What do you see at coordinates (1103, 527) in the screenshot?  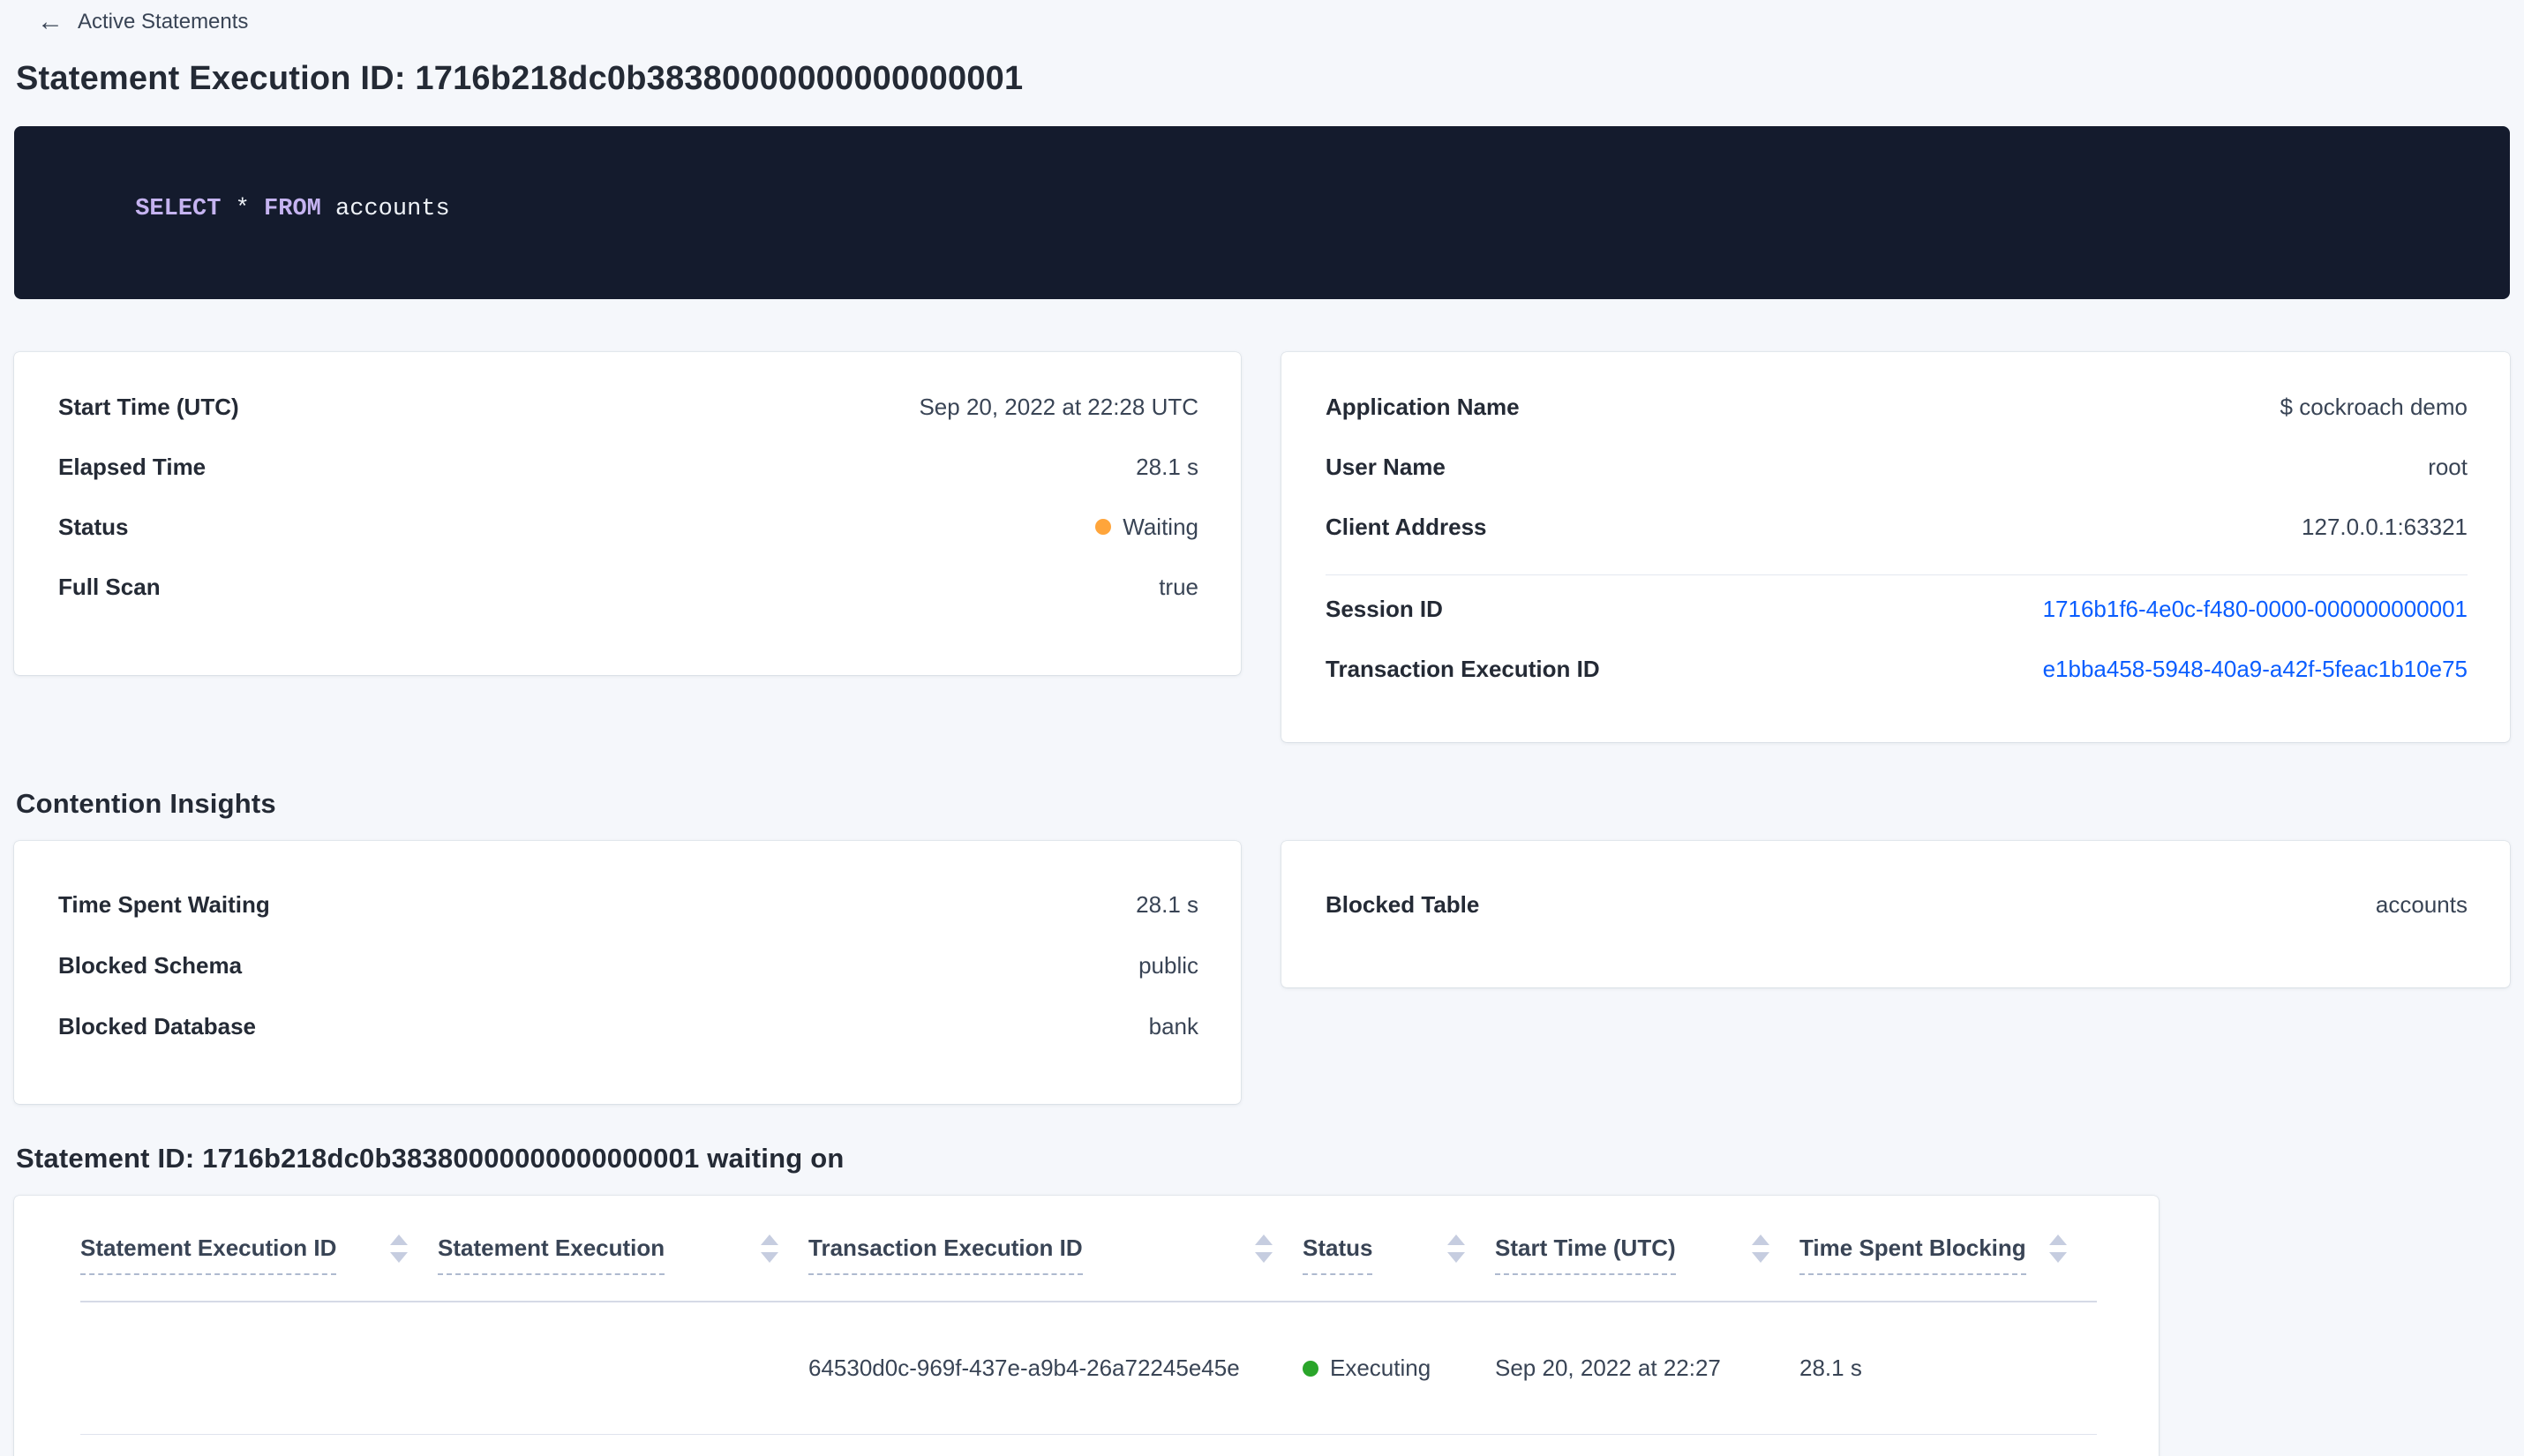 I see `waiting-status-dot-icon` at bounding box center [1103, 527].